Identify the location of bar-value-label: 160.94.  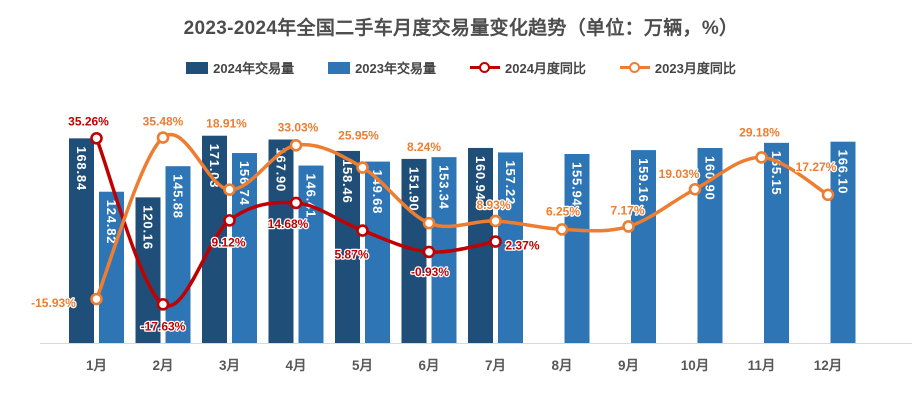
(480, 178).